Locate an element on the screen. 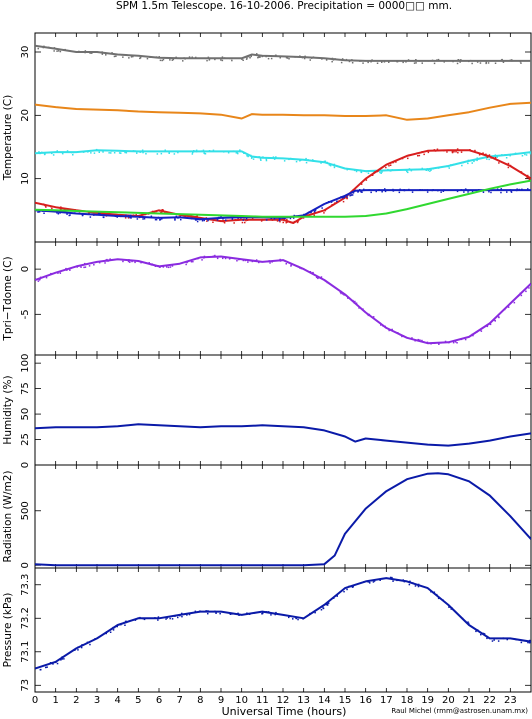 The height and width of the screenshot is (719, 532). y-tick-label: 30 is located at coordinates (25, 52).